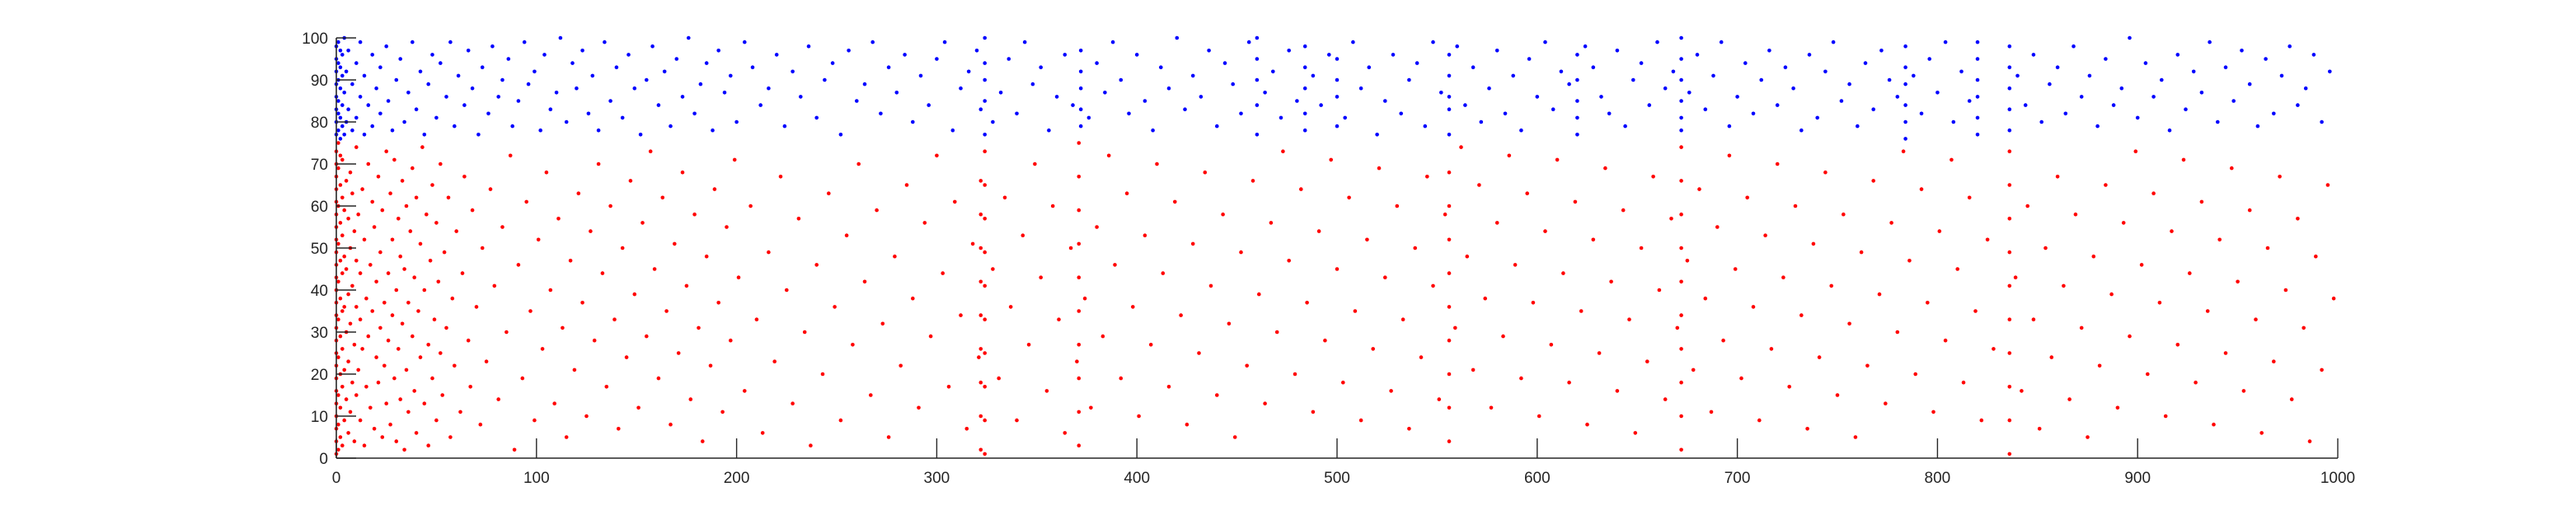  What do you see at coordinates (1137, 478) in the screenshot?
I see `x-tick-label: 400` at bounding box center [1137, 478].